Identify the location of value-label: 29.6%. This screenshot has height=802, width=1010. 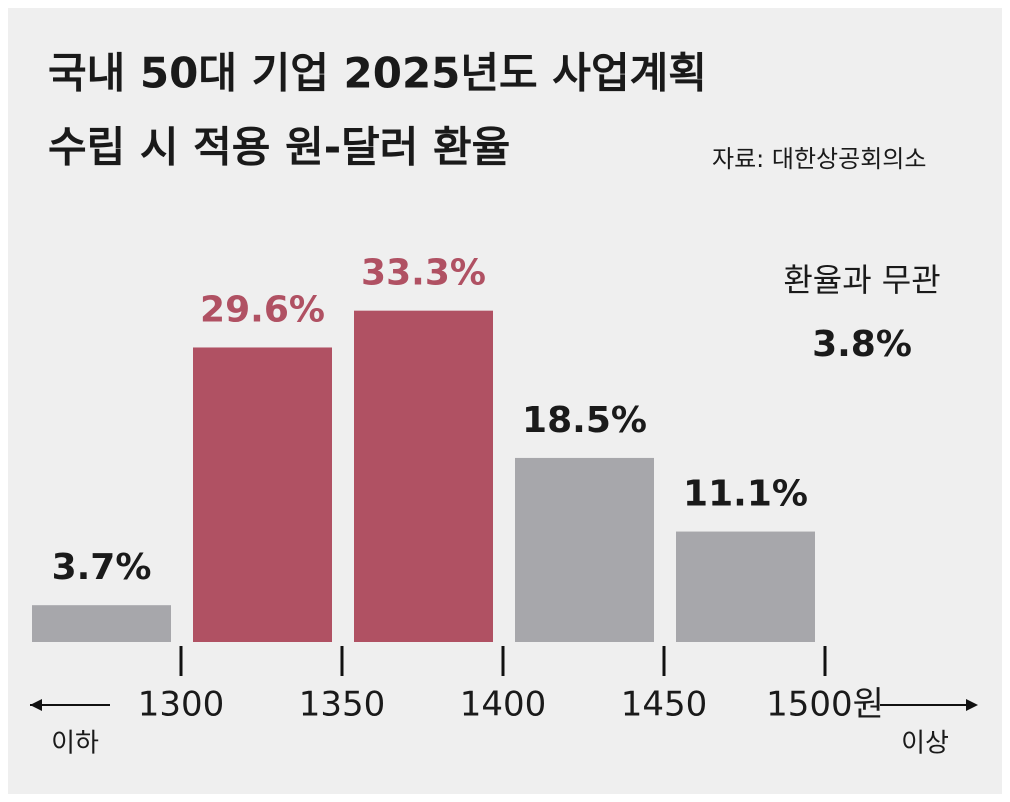
(262, 309).